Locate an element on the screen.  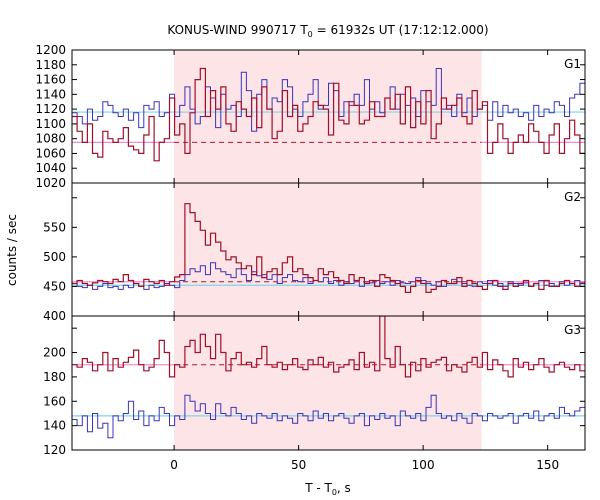
y-tick-label: 1040 is located at coordinates (50, 168).